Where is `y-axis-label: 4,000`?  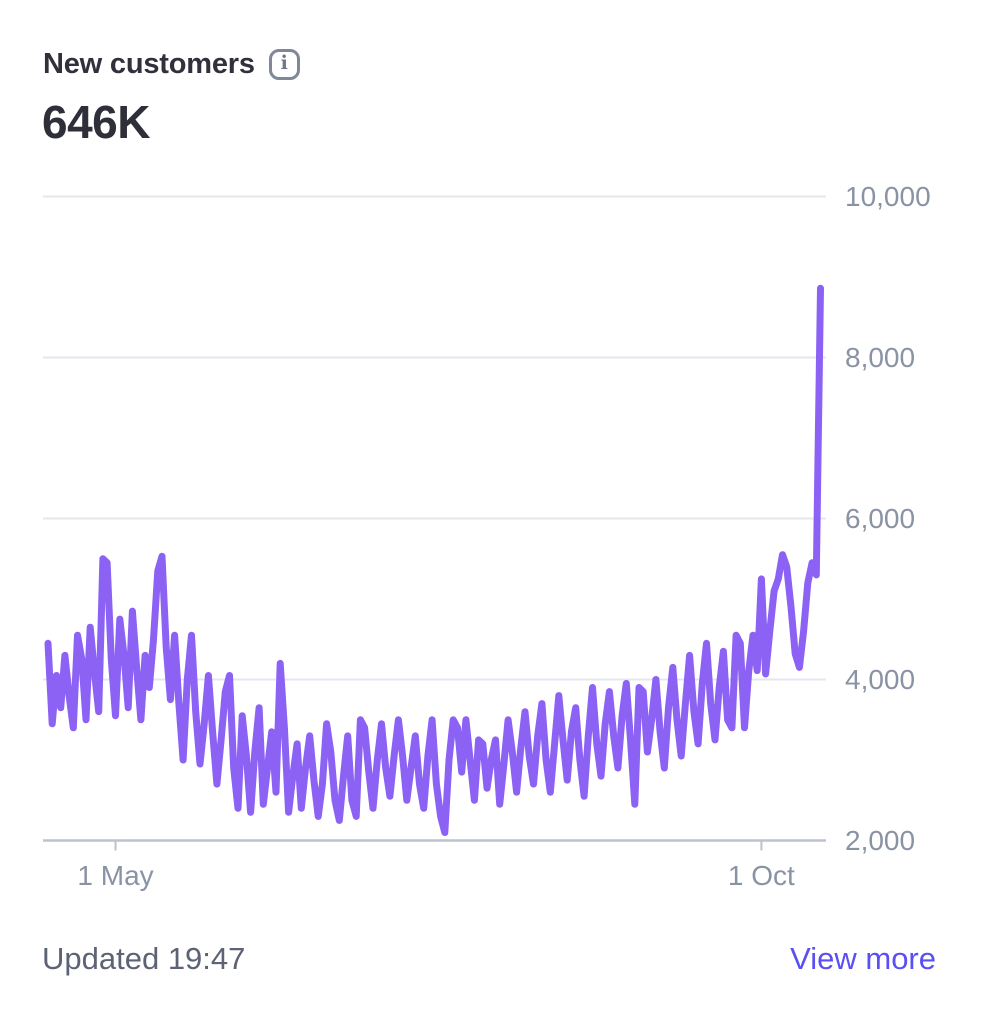 y-axis-label: 4,000 is located at coordinates (880, 679).